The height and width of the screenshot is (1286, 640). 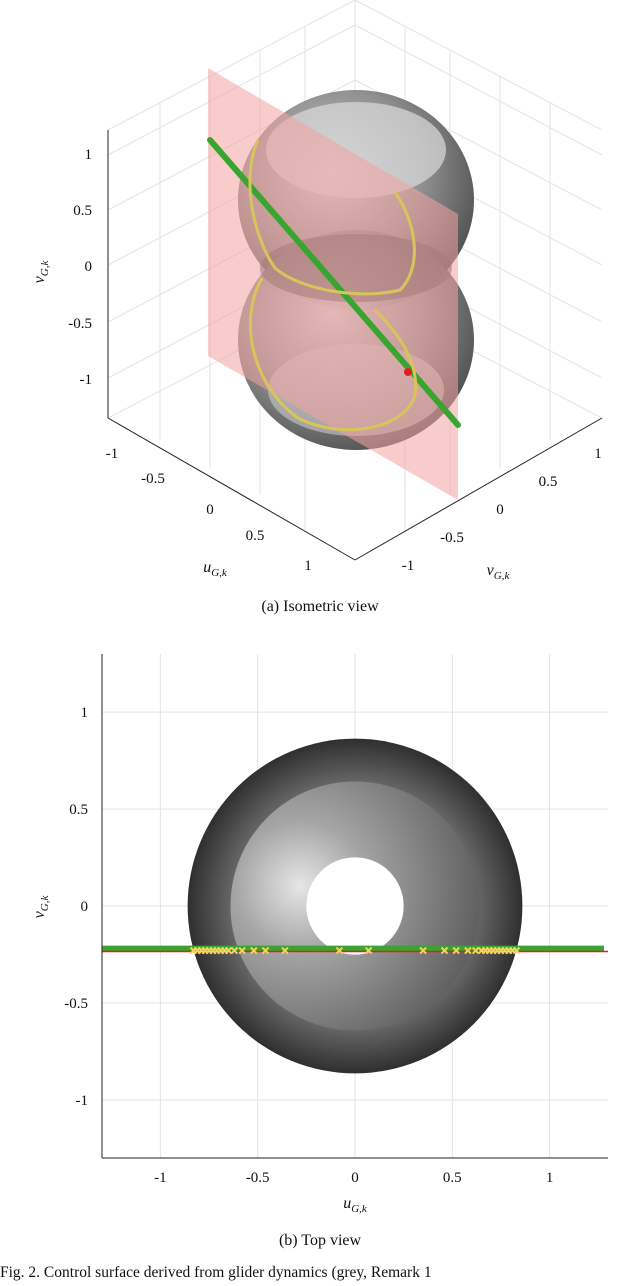 I want to click on iso-z-label: vG,k, so click(x=41, y=272).